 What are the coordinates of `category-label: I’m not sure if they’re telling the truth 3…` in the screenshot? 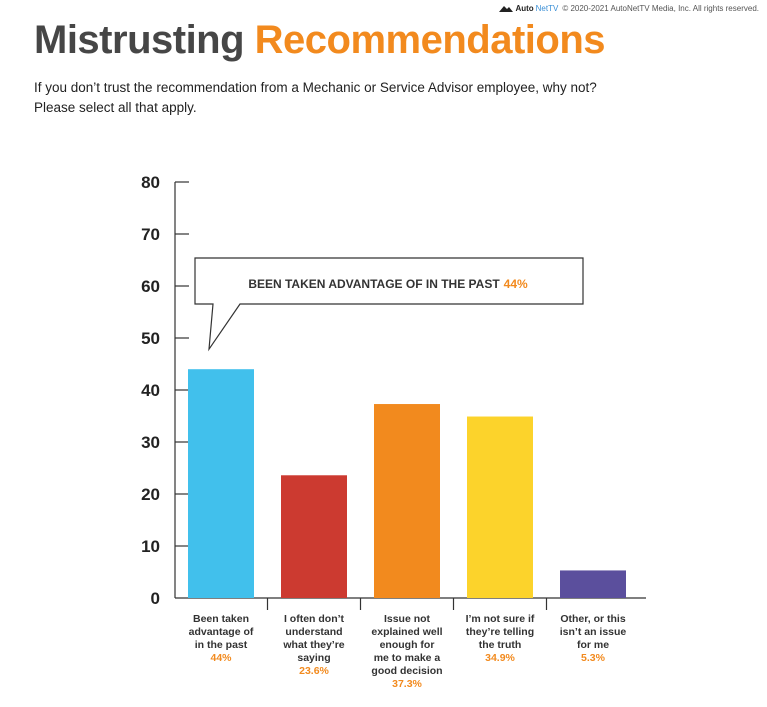 It's located at (500, 639).